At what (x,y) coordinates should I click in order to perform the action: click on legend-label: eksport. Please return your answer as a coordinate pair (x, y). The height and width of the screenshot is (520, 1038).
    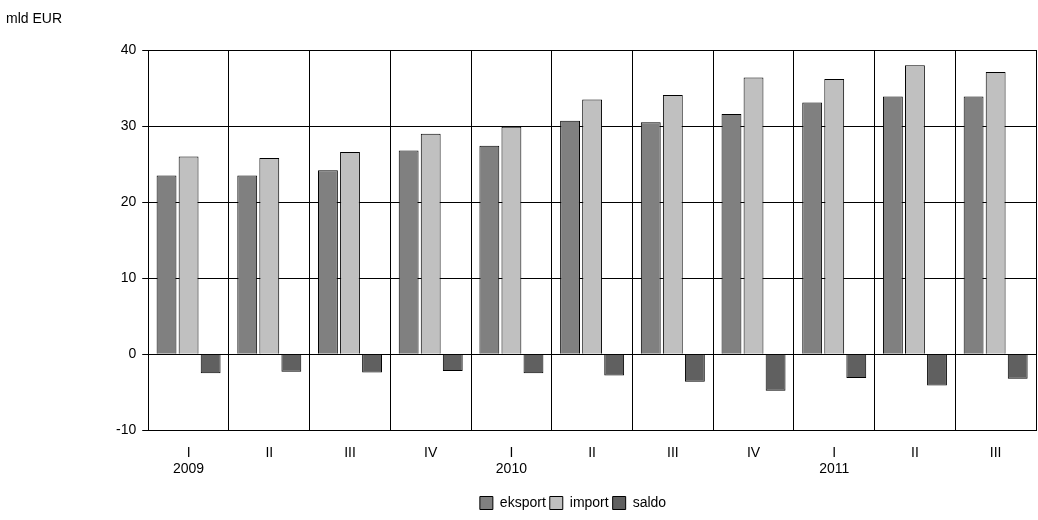
    Looking at the image, I should click on (522, 501).